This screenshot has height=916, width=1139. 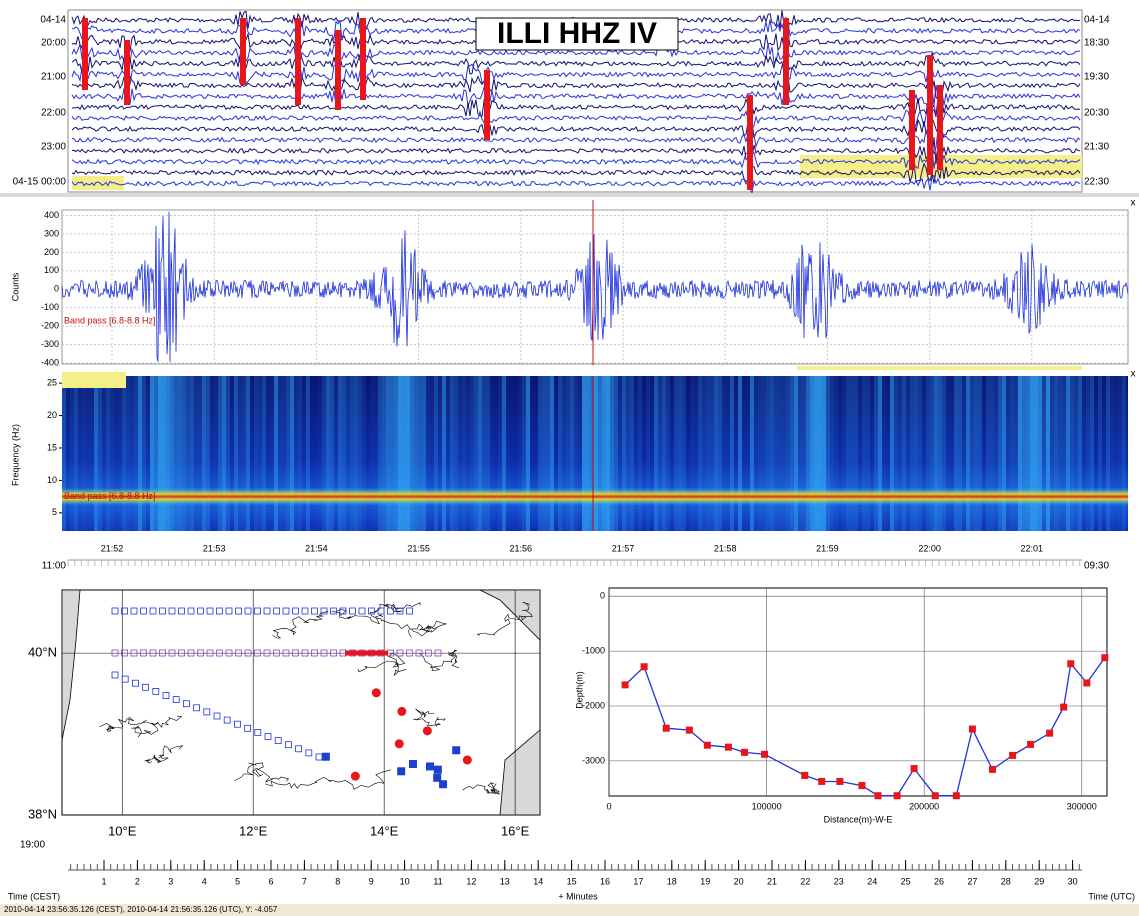 I want to click on x-tick-label: 13, so click(x=505, y=881).